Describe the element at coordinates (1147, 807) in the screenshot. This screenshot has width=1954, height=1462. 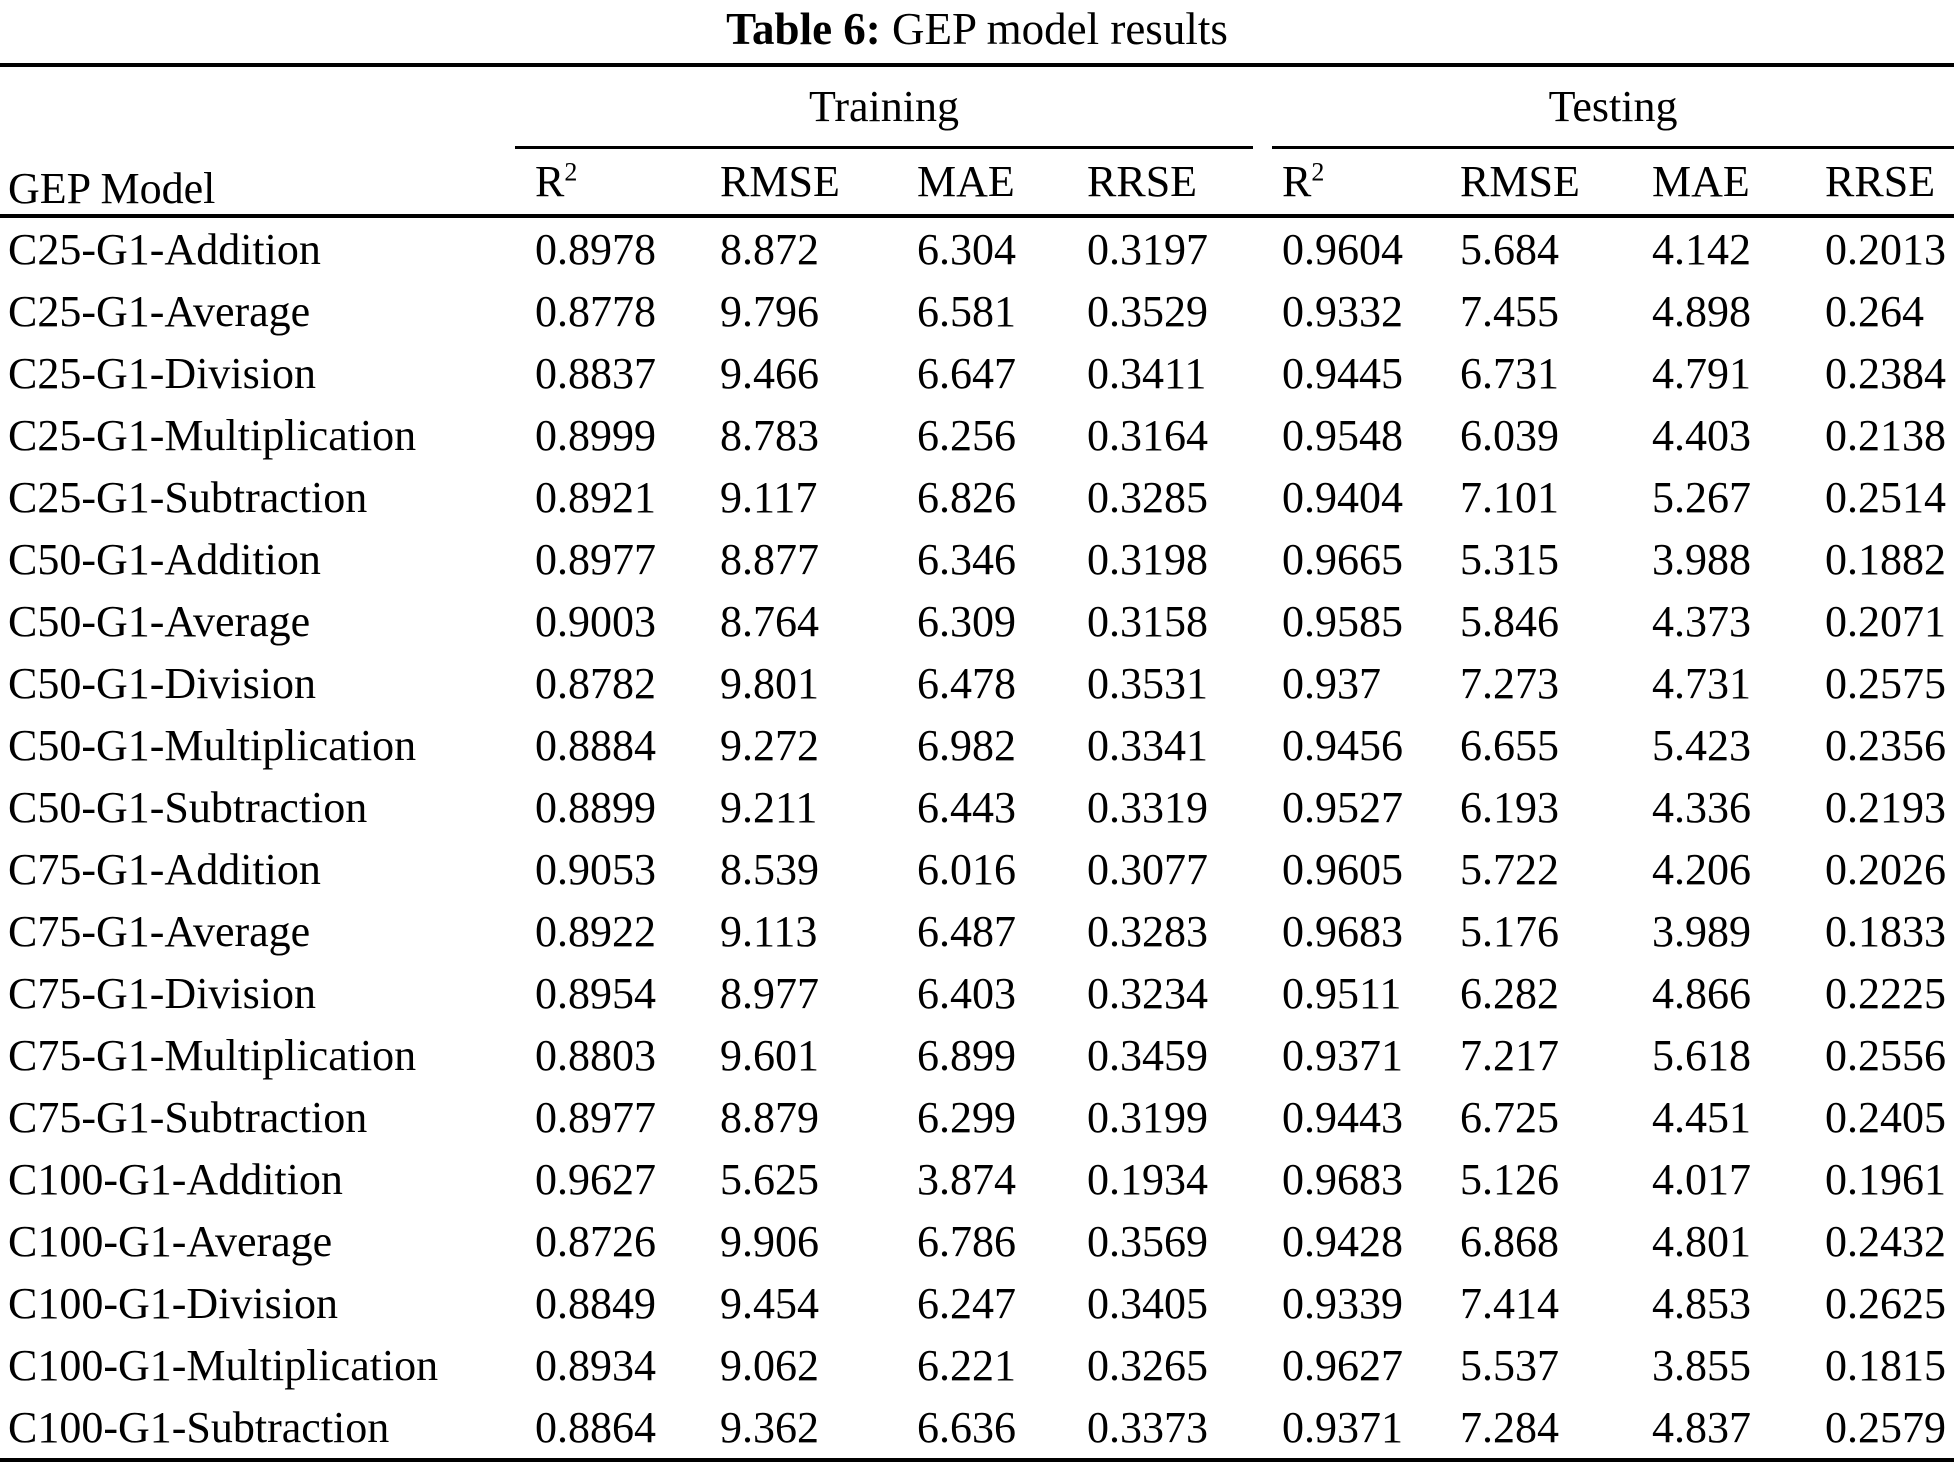
I see `value-cell: 0.3319` at that location.